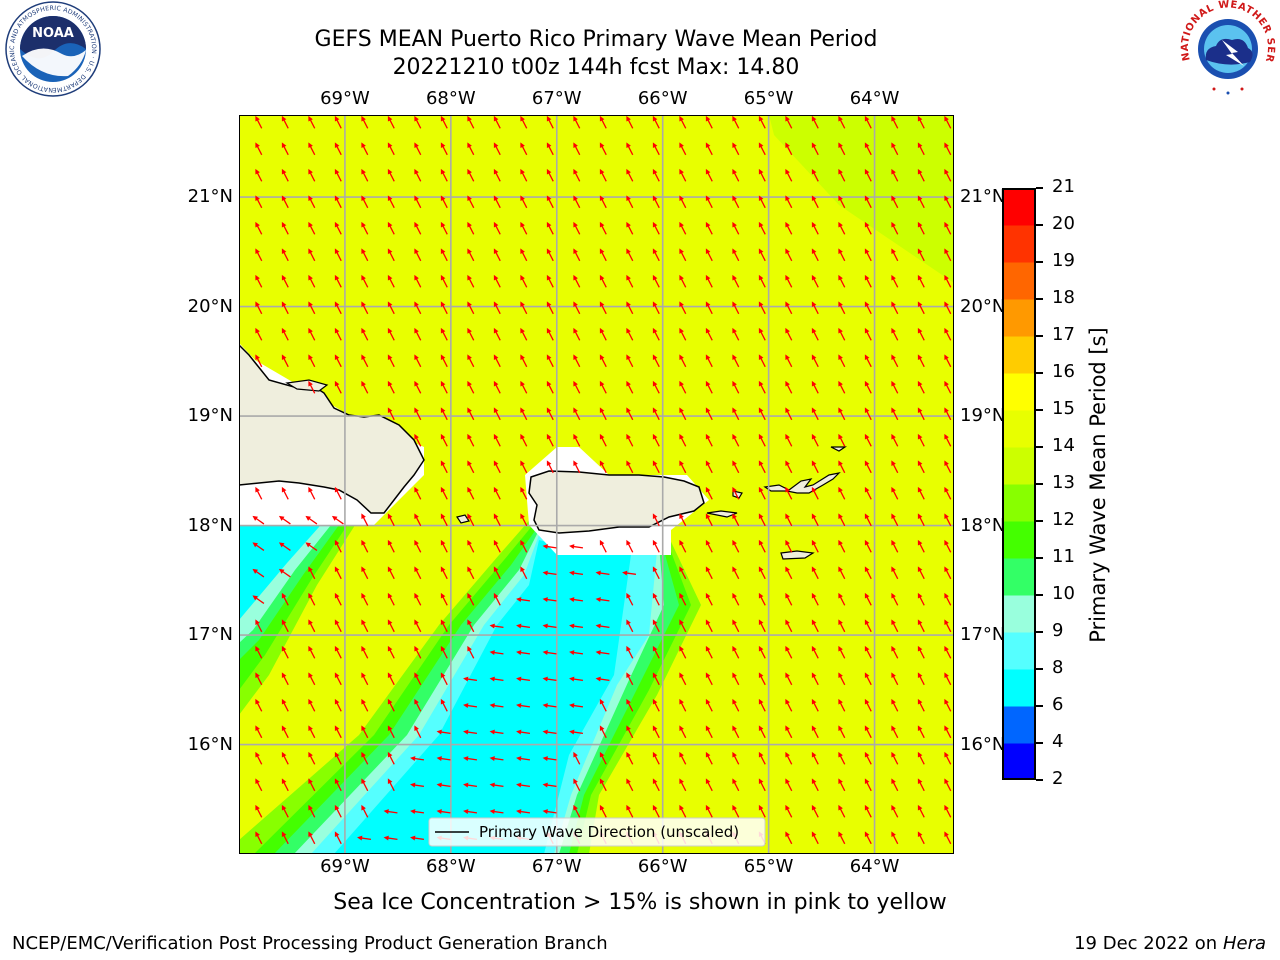 This screenshot has height=960, width=1280. I want to click on map-subtitle: 20221210 t00z 144h fcst Max: 14.80, so click(596, 67).